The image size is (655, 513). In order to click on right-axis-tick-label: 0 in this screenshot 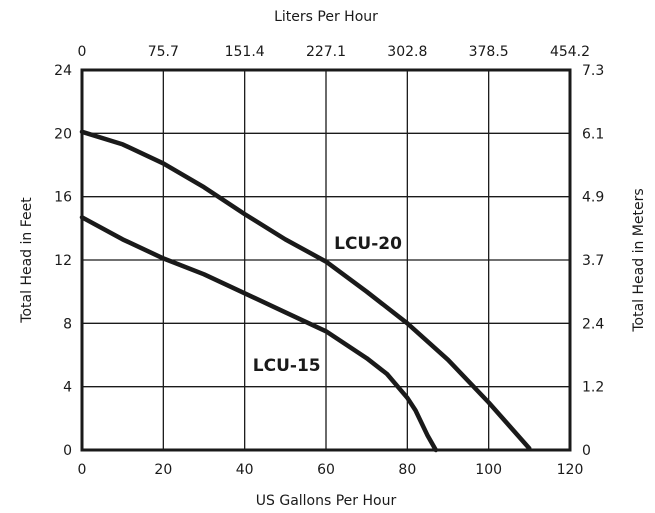, I will do `click(586, 451)`.